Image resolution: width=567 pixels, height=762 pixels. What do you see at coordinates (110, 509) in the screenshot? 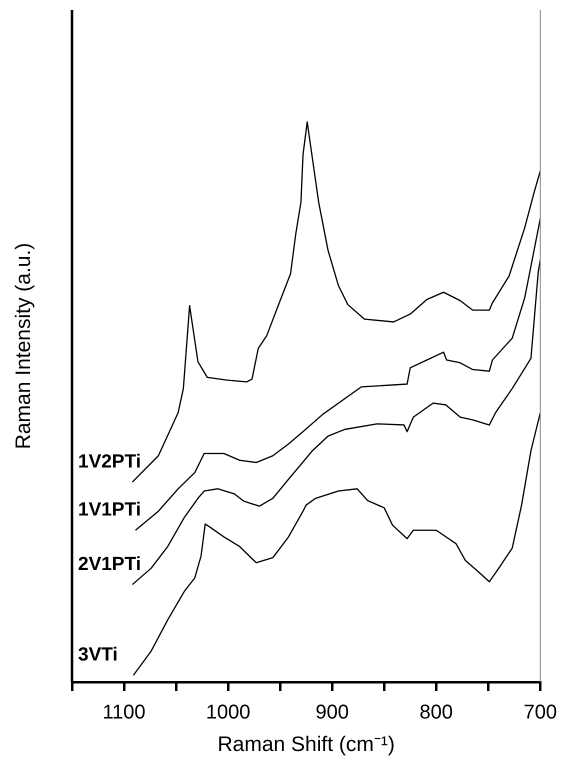
I see `series-label: 1V1PTi` at bounding box center [110, 509].